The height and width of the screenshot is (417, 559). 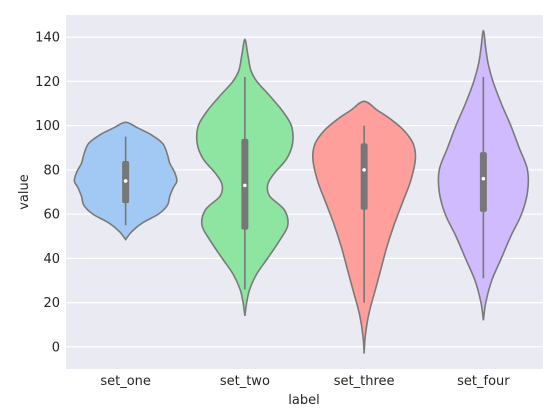 I want to click on y-tick-label: 0, so click(x=56, y=347).